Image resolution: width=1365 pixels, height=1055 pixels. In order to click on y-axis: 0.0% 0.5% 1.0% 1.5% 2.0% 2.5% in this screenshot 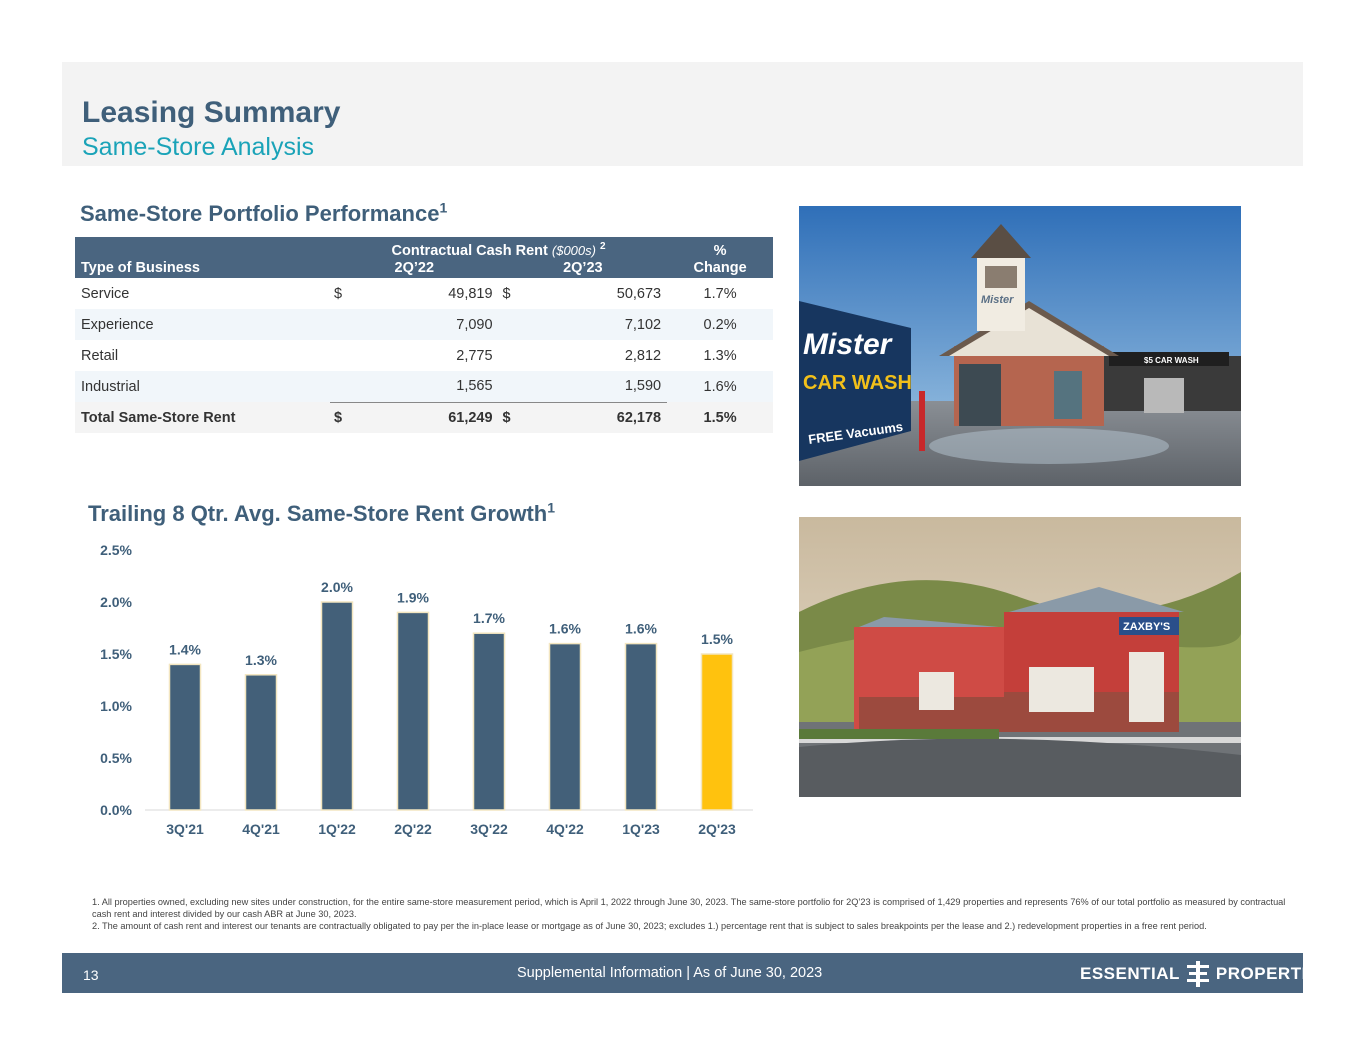, I will do `click(116, 680)`.